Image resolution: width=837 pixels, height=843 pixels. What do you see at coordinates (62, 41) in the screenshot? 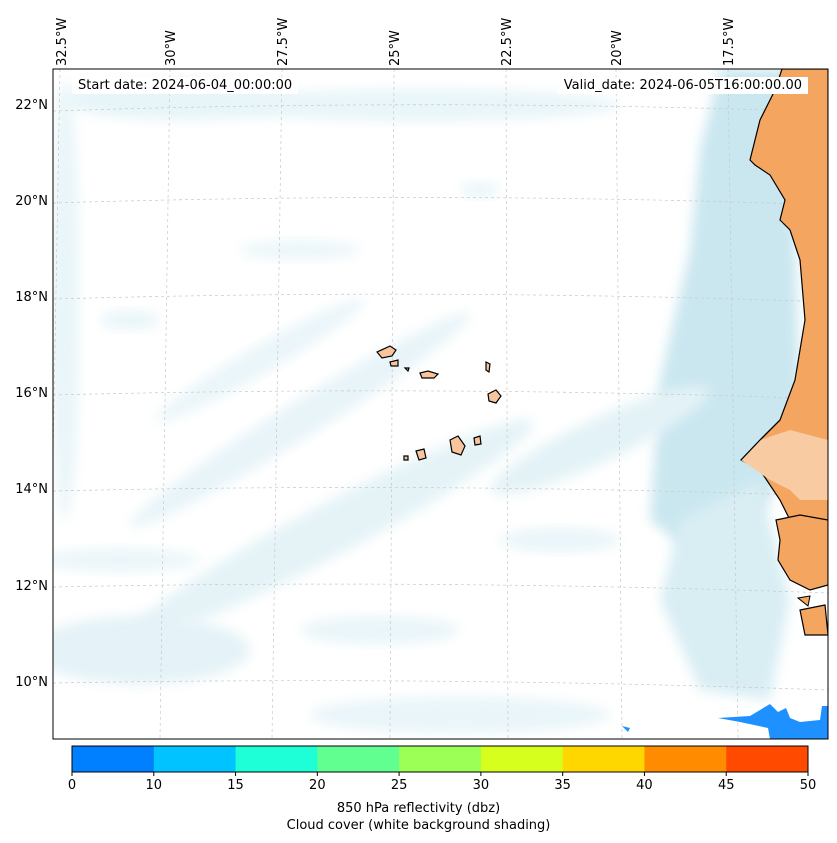
I see `lon-label-32-5w: 32.5°W` at bounding box center [62, 41].